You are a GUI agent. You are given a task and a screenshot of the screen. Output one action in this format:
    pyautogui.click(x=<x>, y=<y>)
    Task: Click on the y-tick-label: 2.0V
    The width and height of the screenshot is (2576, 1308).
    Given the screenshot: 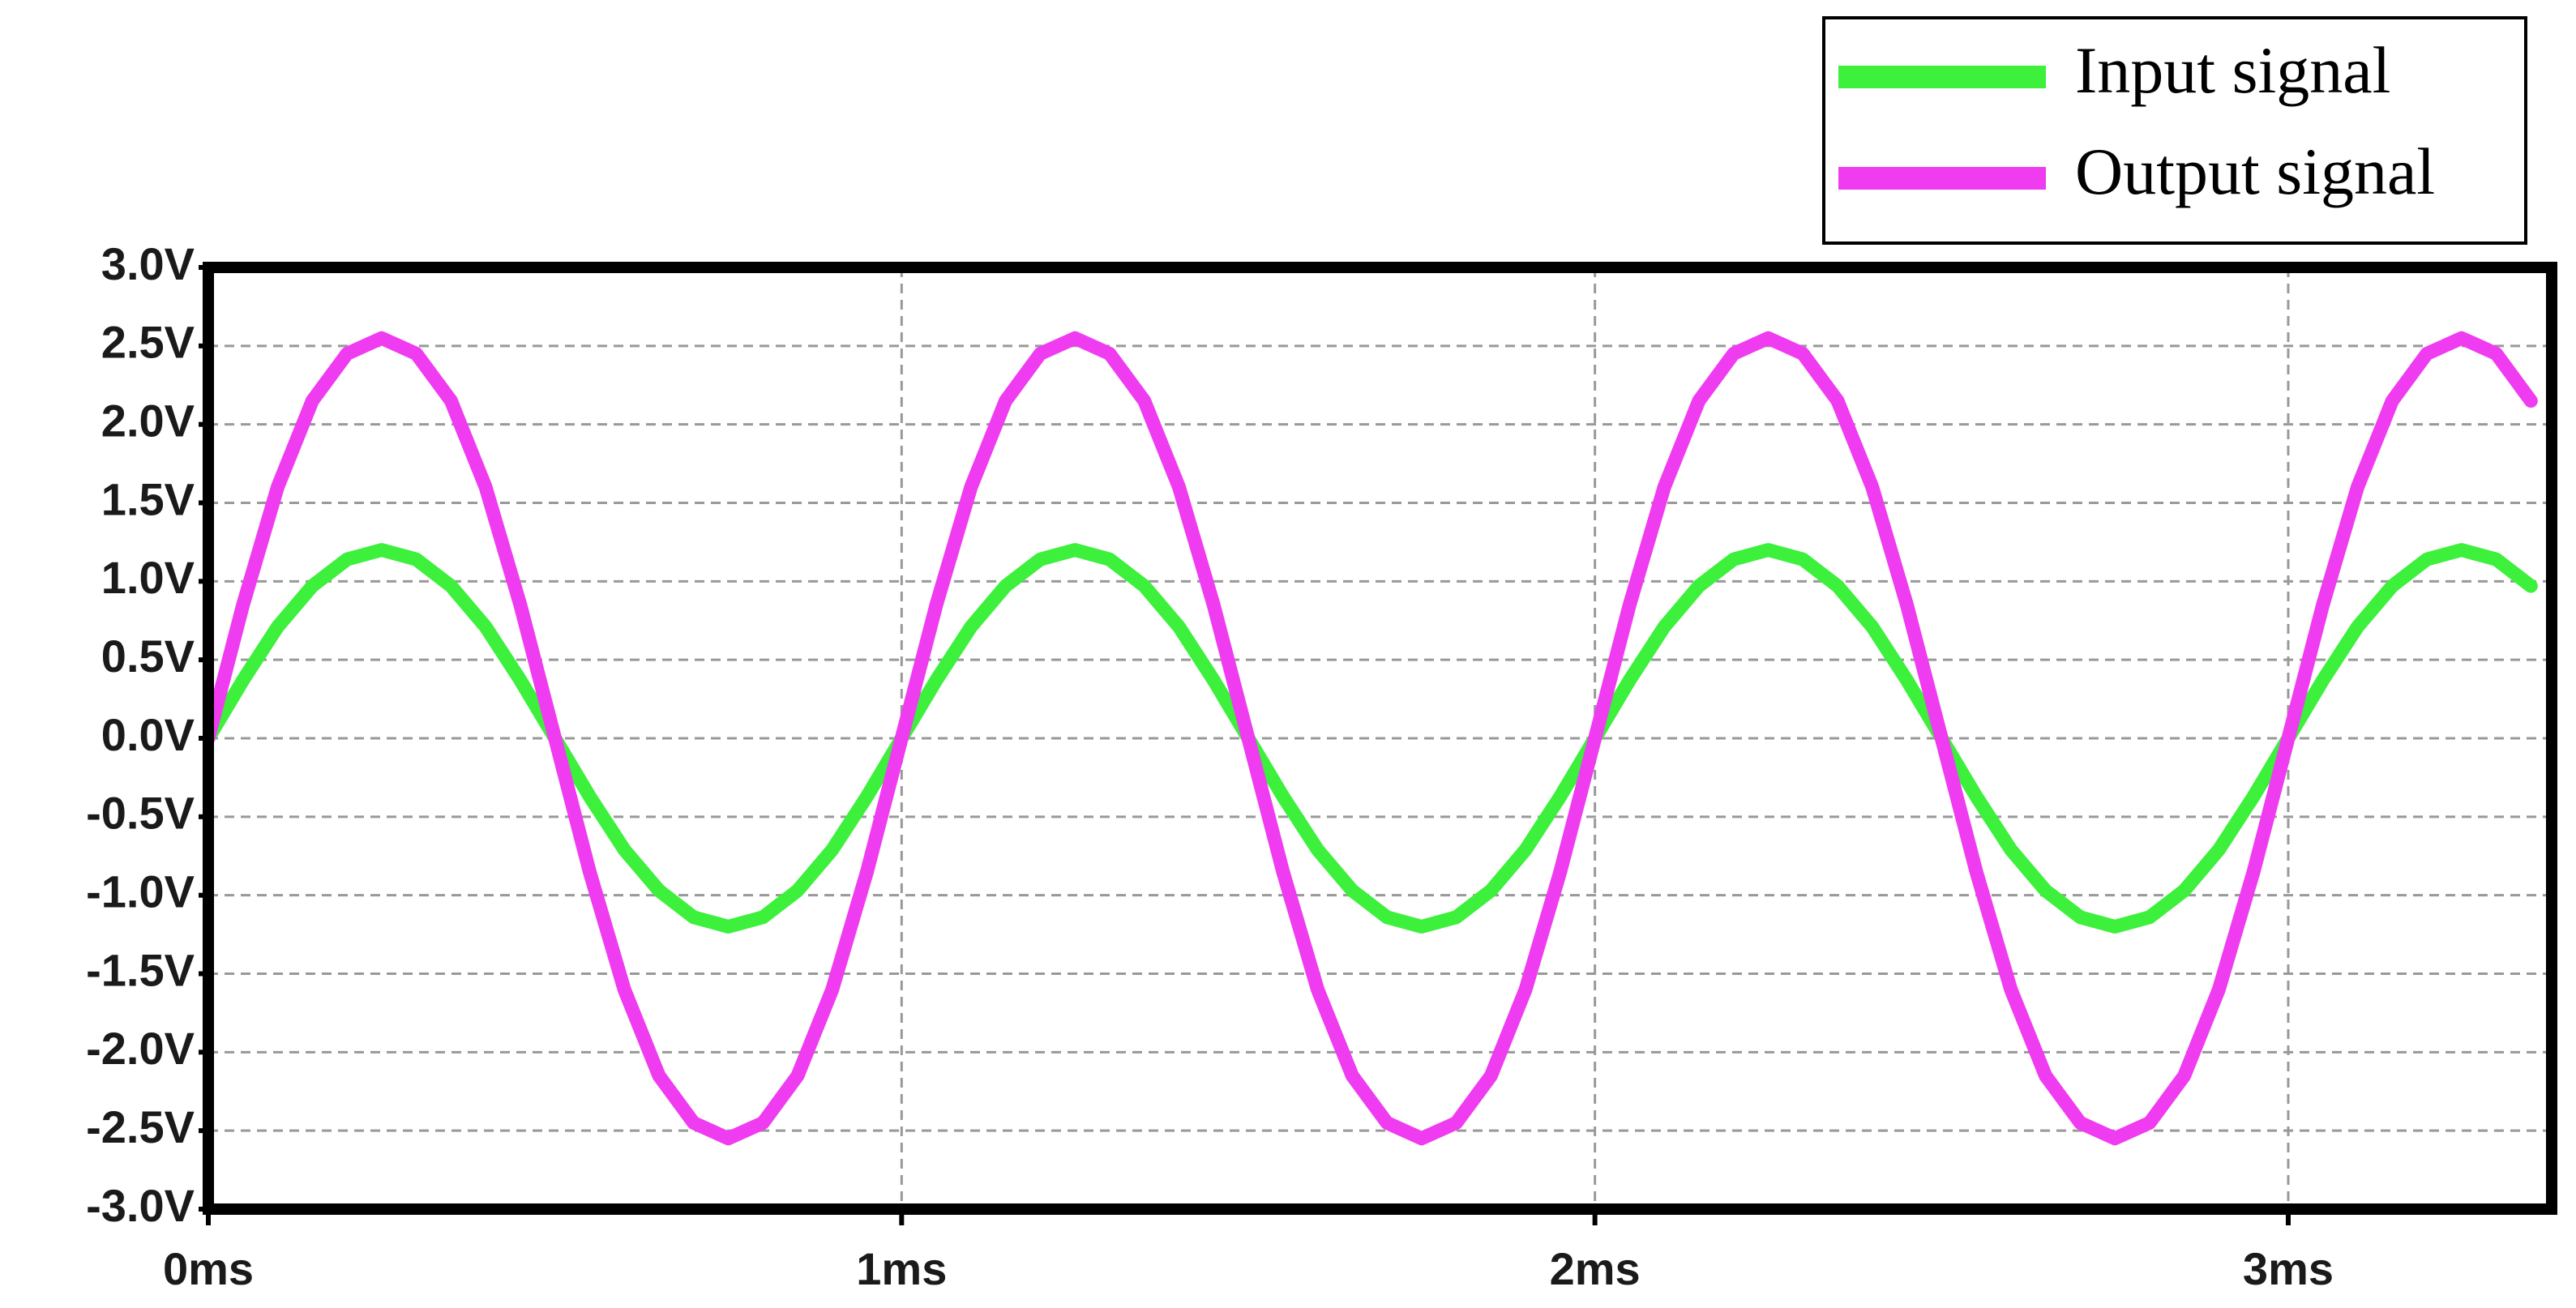 What is the action you would take?
    pyautogui.click(x=148, y=420)
    